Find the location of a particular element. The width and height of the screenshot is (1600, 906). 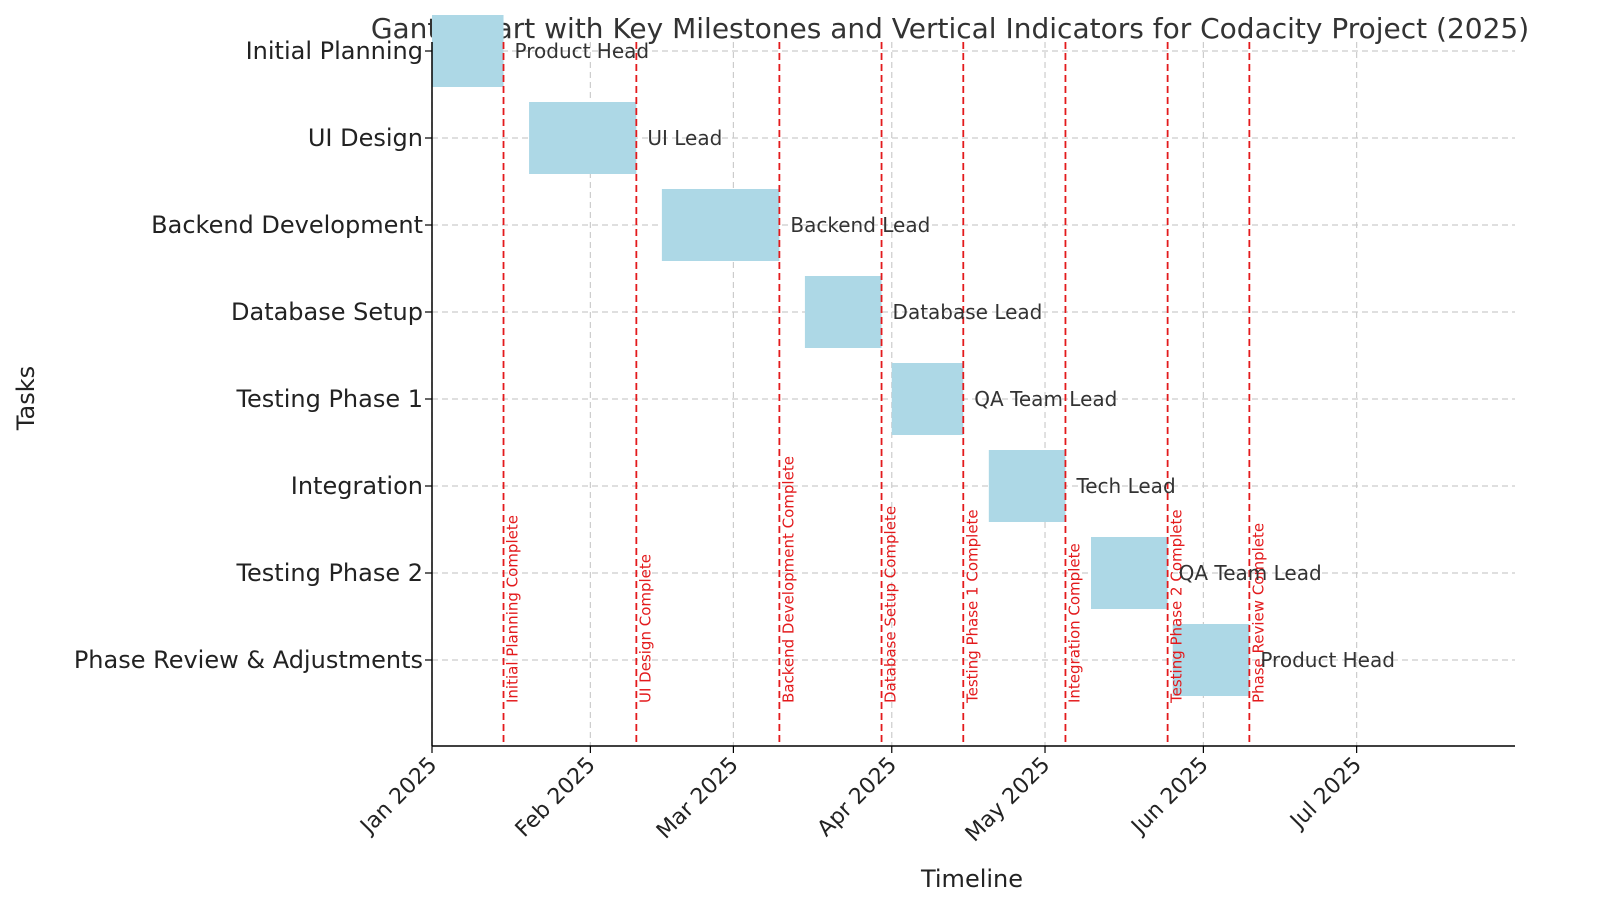

x-tick-label: Feb 2025 is located at coordinates (556, 798).